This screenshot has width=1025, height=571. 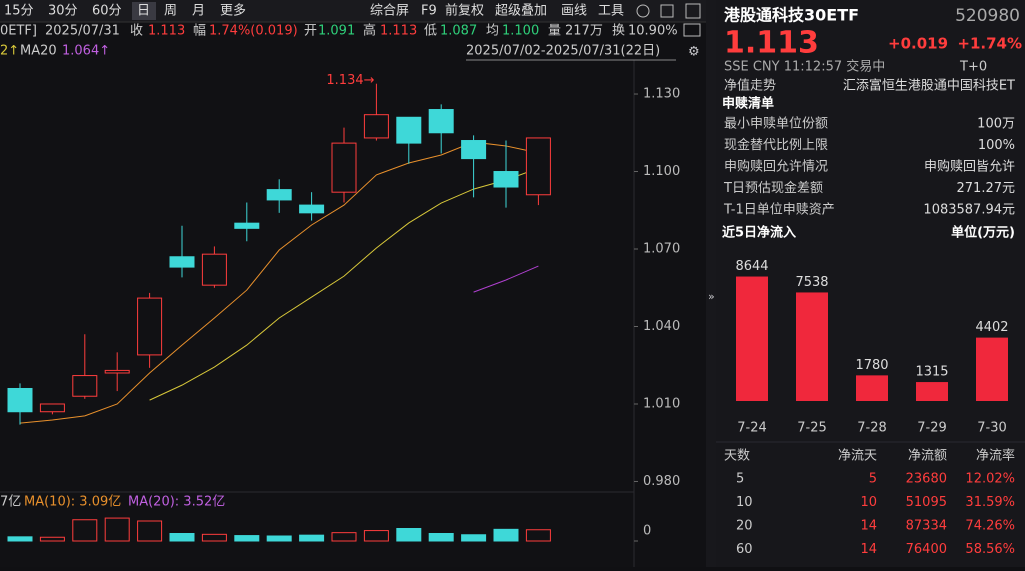 What do you see at coordinates (661, 171) in the screenshot?
I see `y-tick-label: 1.100` at bounding box center [661, 171].